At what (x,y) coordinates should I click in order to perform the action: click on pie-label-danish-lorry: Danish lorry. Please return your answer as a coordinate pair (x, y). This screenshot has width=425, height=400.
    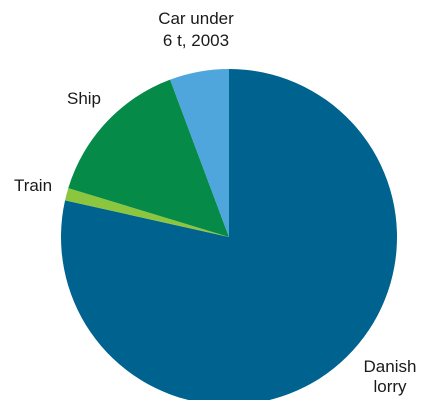
    Looking at the image, I should click on (390, 376).